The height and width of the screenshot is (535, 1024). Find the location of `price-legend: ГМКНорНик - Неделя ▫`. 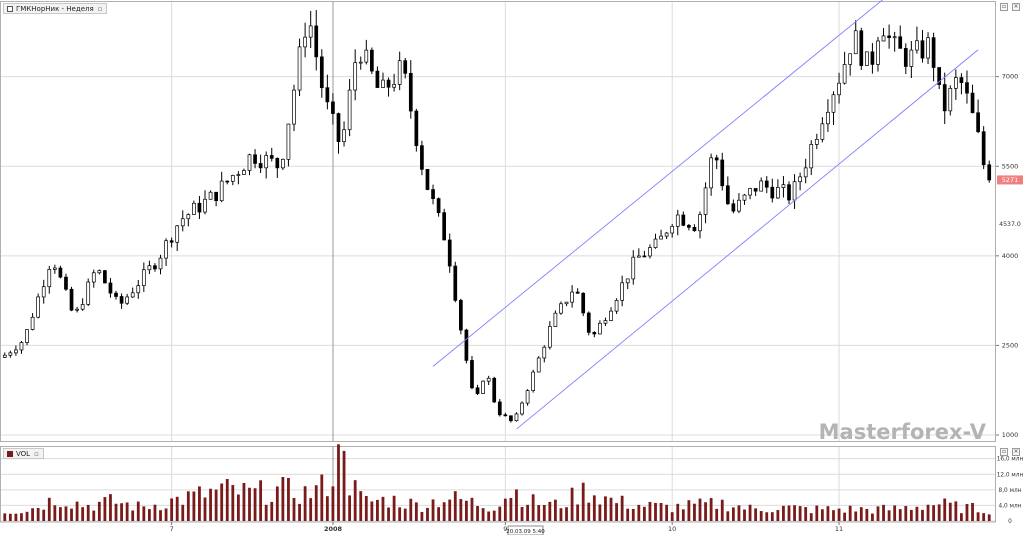

price-legend: ГМКНорНик - Неделя ▫ is located at coordinates (55, 8).